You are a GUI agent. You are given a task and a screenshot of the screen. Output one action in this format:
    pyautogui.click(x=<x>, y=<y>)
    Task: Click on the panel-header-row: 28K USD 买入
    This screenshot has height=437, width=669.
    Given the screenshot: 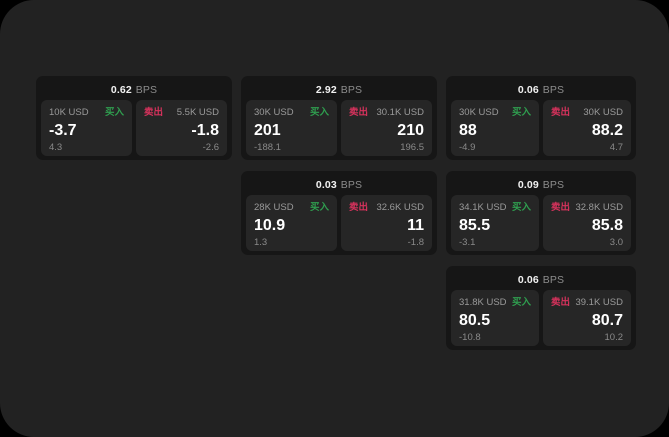 What is the action you would take?
    pyautogui.click(x=291, y=208)
    